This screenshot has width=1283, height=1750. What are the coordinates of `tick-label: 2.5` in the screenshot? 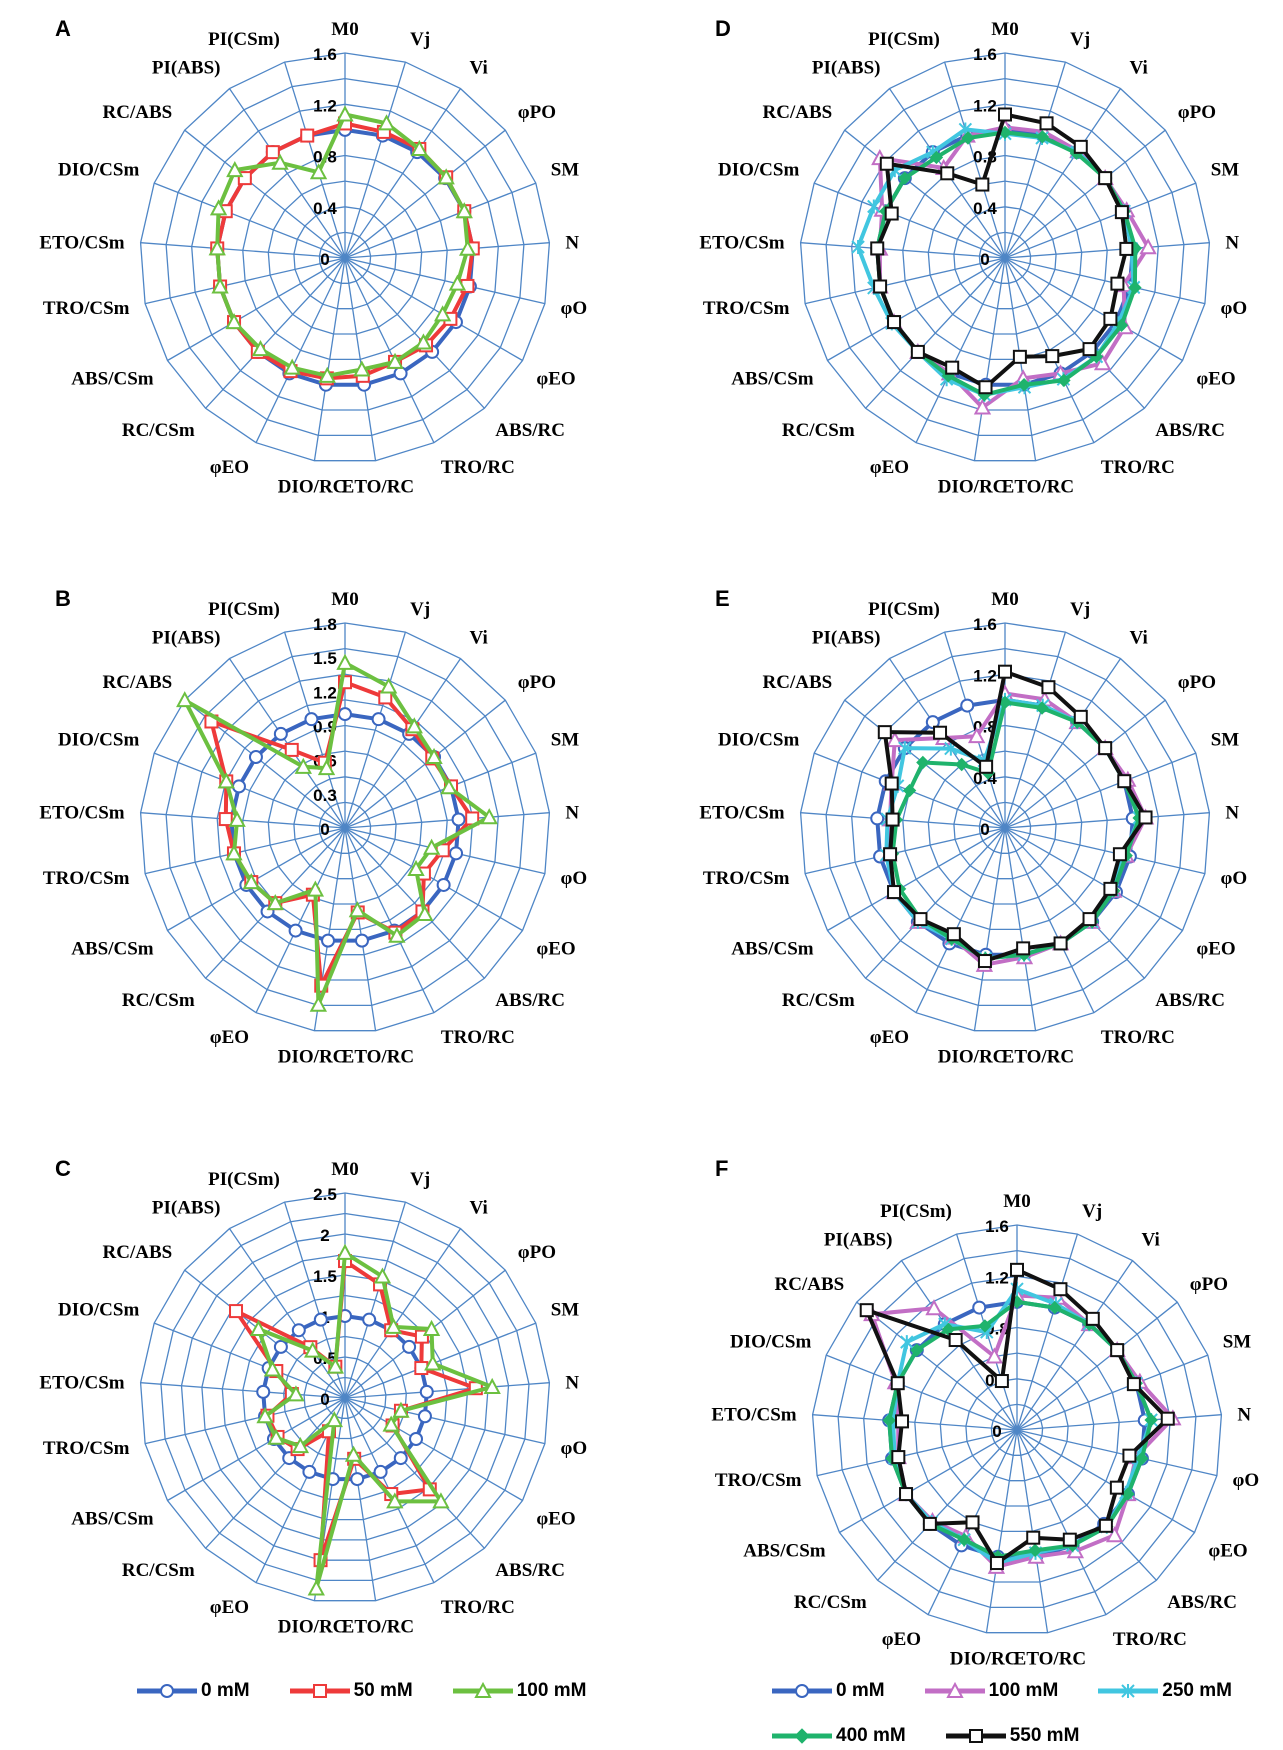 It's located at (325, 1194).